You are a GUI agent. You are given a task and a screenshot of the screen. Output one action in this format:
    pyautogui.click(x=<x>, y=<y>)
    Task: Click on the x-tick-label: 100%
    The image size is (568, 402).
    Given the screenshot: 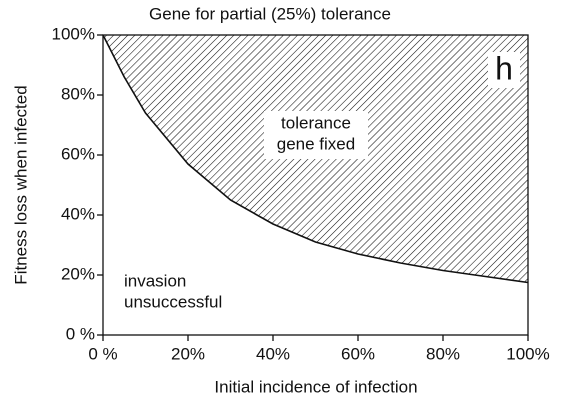 What is the action you would take?
    pyautogui.click(x=527, y=353)
    